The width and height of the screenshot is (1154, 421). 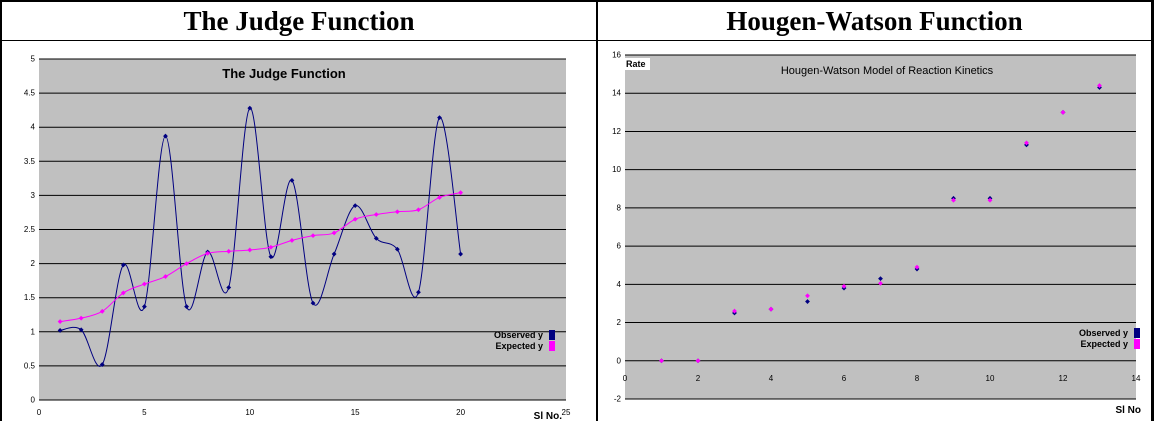 What do you see at coordinates (30, 297) in the screenshot?
I see `y-tick-label: 1.5` at bounding box center [30, 297].